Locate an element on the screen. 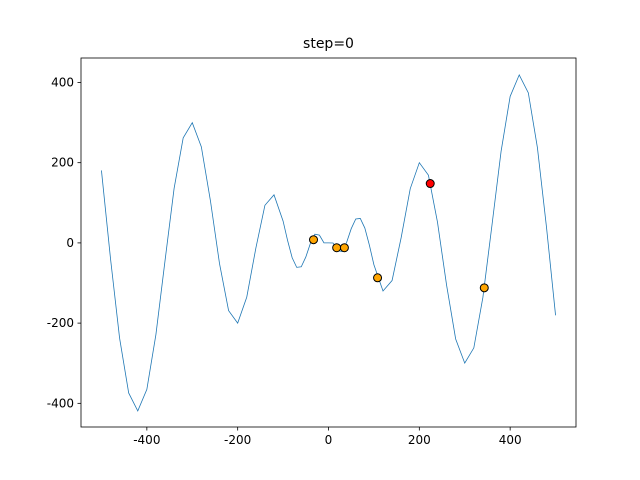  y-tick-label: -200 is located at coordinates (60, 323).